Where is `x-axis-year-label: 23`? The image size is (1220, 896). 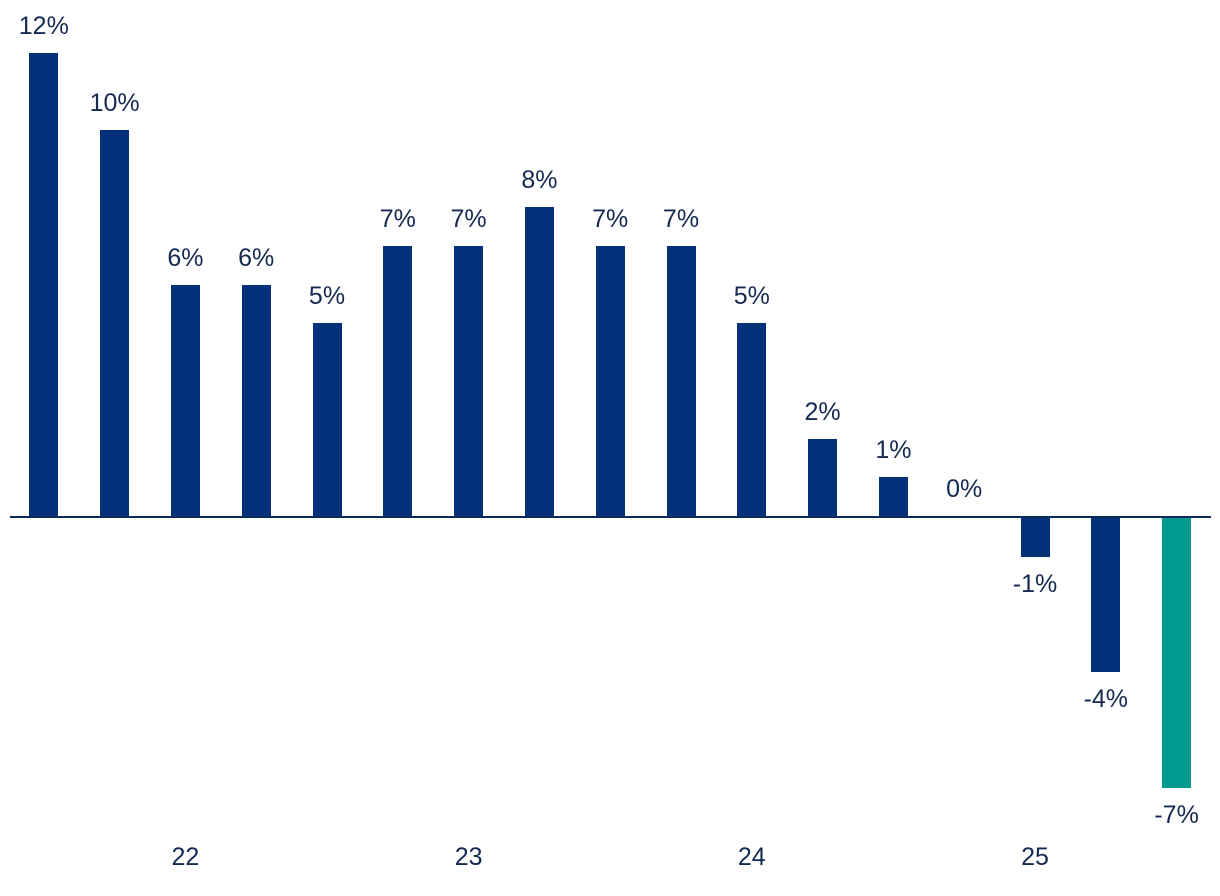 x-axis-year-label: 23 is located at coordinates (468, 857).